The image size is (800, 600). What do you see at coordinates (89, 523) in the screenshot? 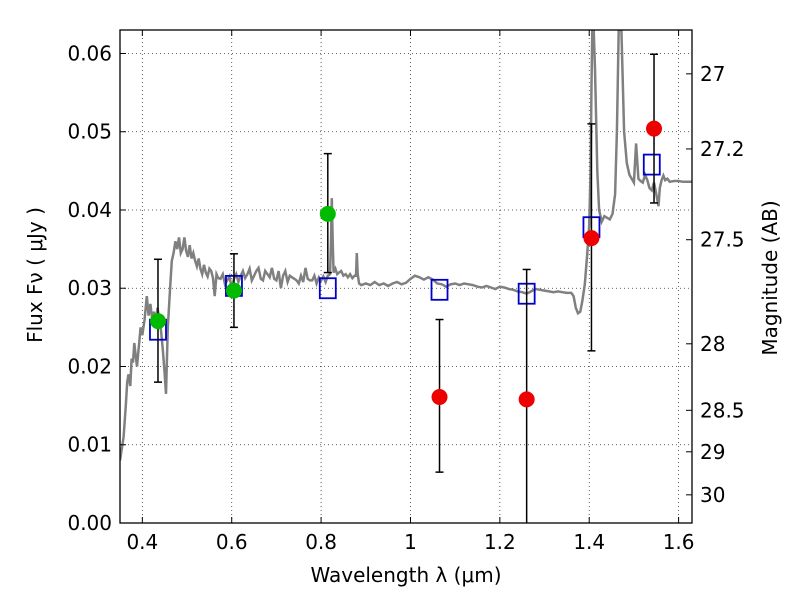
I see `y-tick-label: 0.00` at bounding box center [89, 523].